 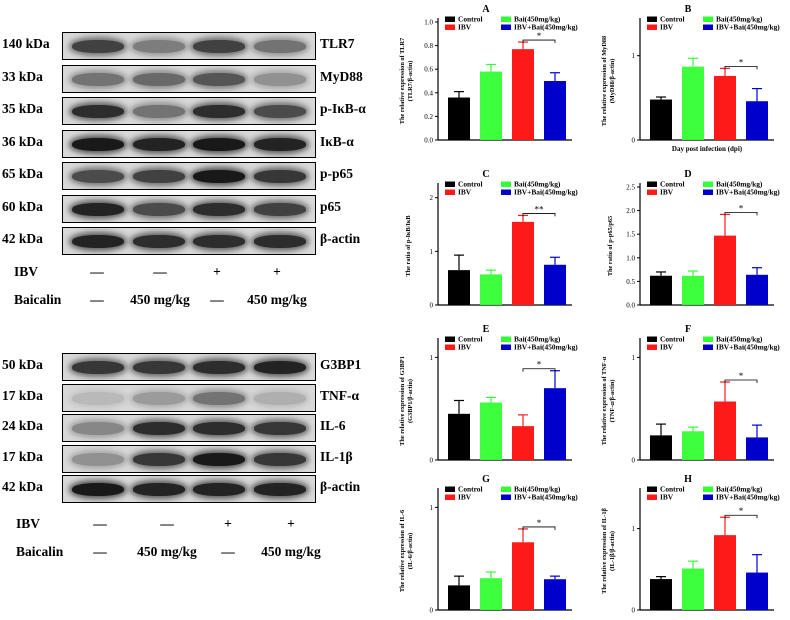 I want to click on y-axis-label: The relative expression of MyD88, so click(x=604, y=81).